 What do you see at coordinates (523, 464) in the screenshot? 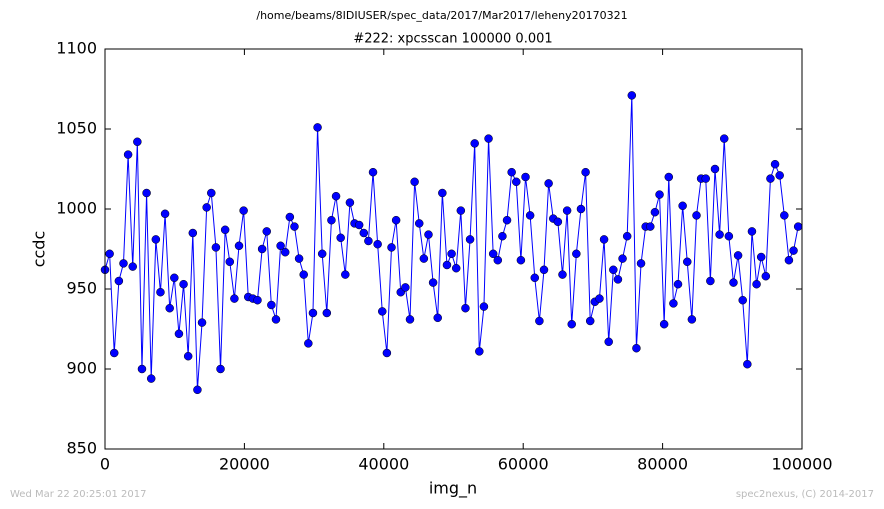
I see `x-tick-label: 60000` at bounding box center [523, 464].